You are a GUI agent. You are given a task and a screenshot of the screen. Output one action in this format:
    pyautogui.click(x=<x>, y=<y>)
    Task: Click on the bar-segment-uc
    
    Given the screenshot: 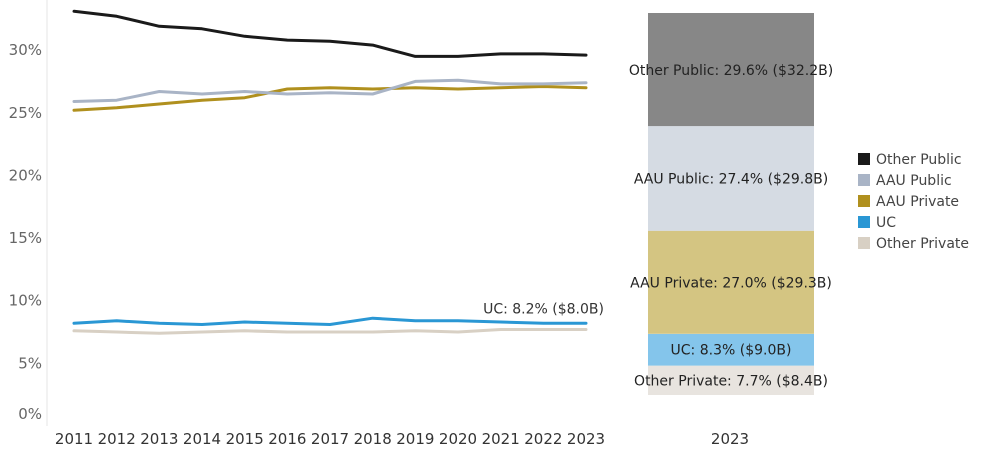 What is the action you would take?
    pyautogui.click(x=731, y=349)
    